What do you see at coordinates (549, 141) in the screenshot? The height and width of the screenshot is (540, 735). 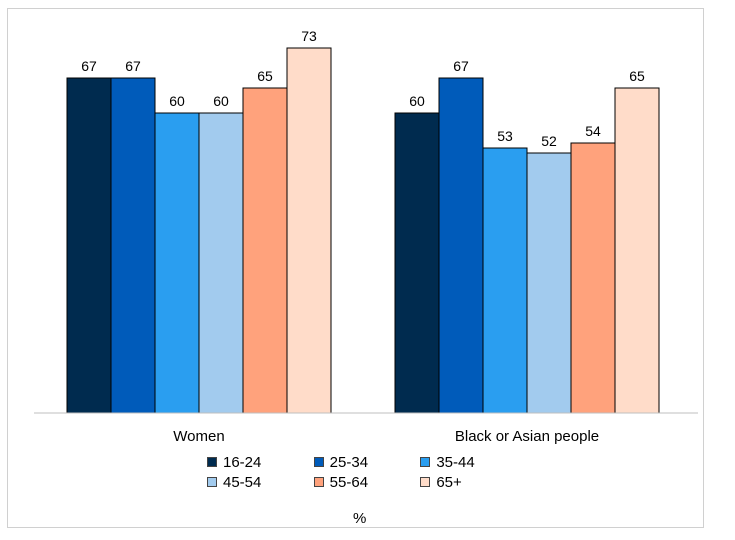 I see `data-label-1-3: 52` at bounding box center [549, 141].